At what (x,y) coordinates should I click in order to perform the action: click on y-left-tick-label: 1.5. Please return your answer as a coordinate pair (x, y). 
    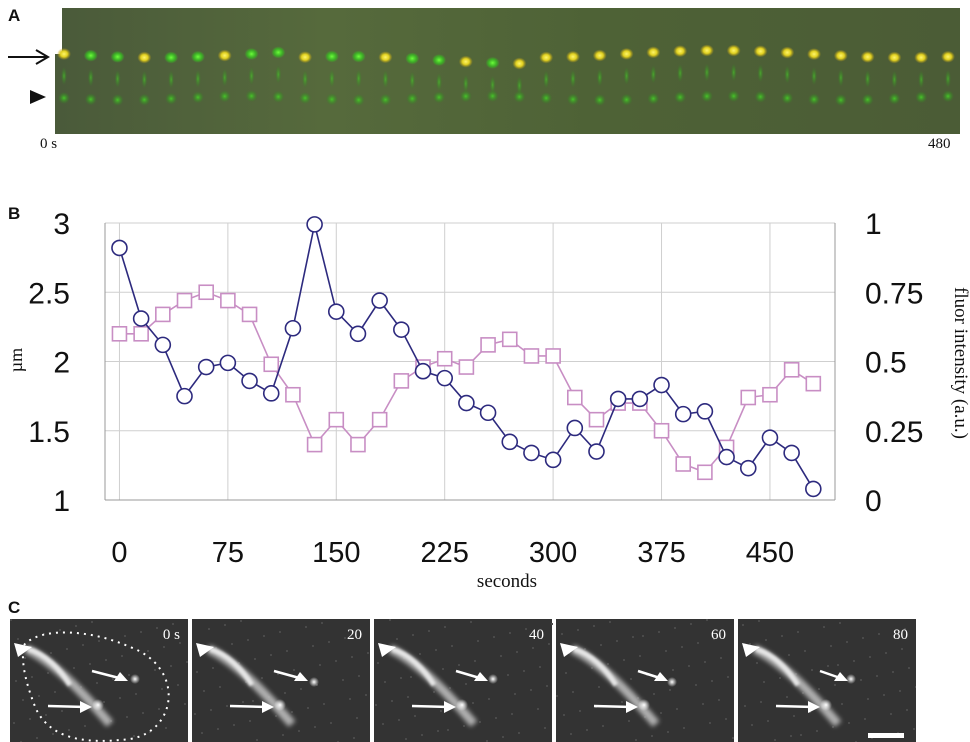
    Looking at the image, I should click on (49, 432).